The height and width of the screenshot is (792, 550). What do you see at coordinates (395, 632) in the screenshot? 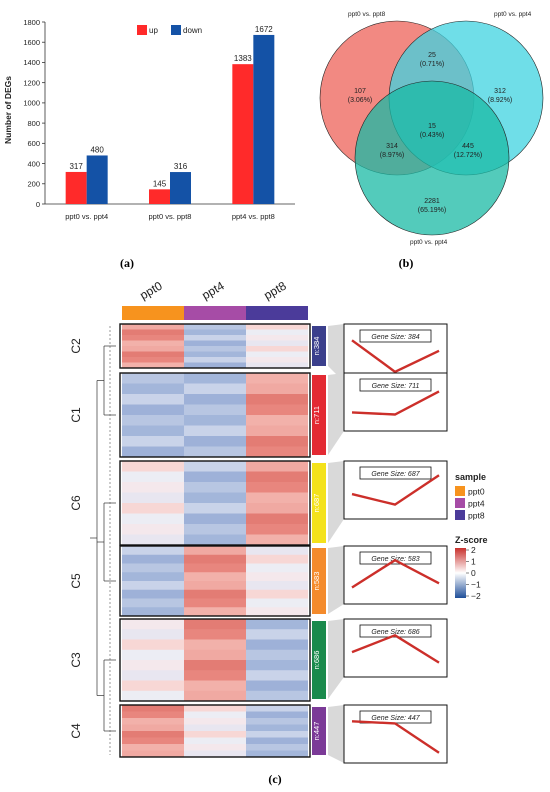
I see `gene-size-label: Gene Size: 686` at bounding box center [395, 632].